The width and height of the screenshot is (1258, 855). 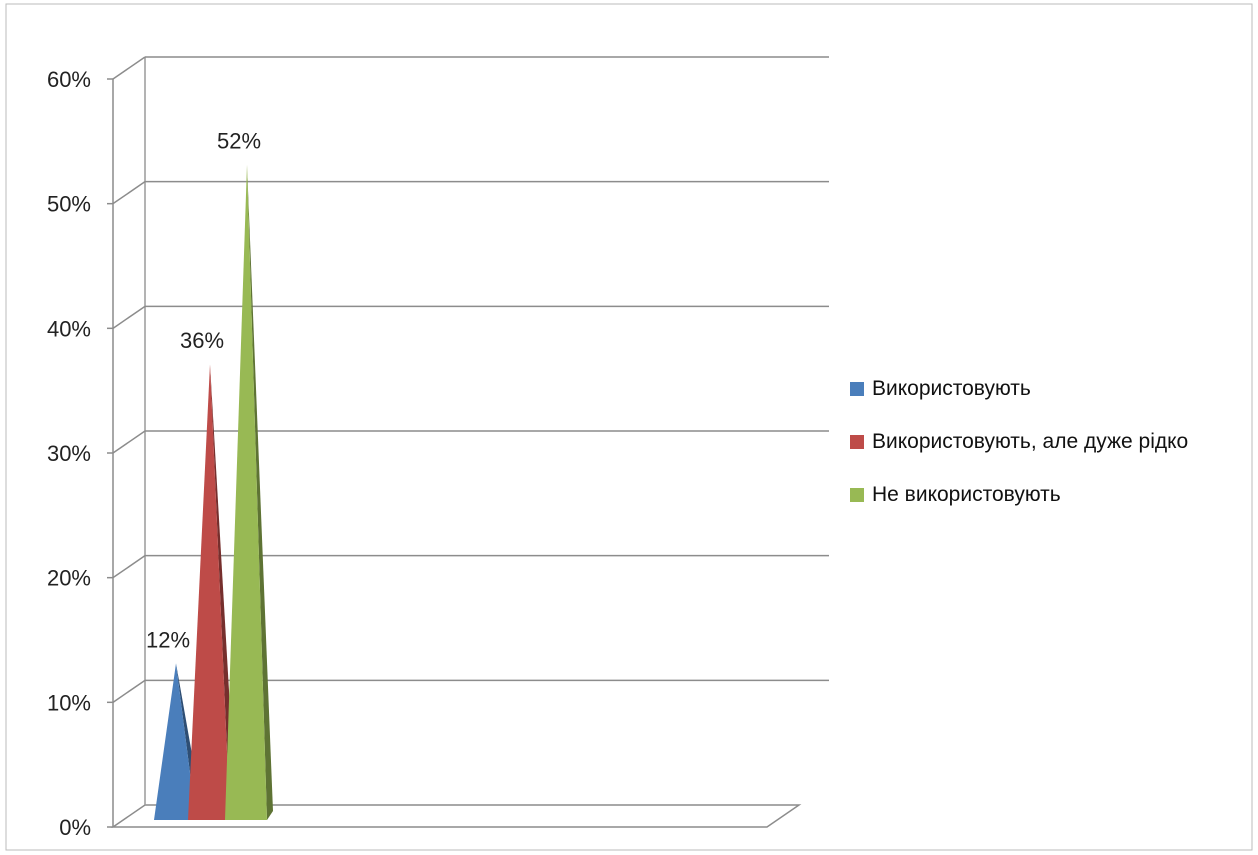 I want to click on pyramid-side-face, so click(x=260, y=492).